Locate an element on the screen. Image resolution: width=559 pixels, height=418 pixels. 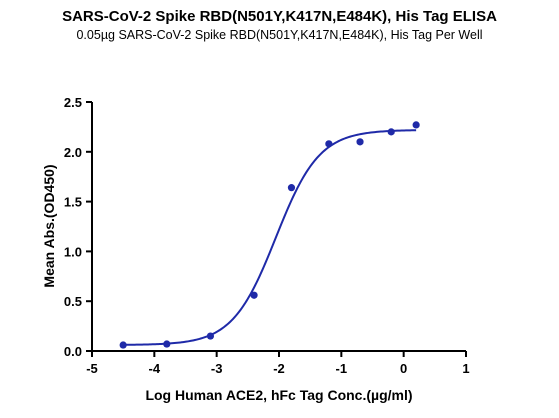
x-tick-label: -4 is located at coordinates (155, 368).